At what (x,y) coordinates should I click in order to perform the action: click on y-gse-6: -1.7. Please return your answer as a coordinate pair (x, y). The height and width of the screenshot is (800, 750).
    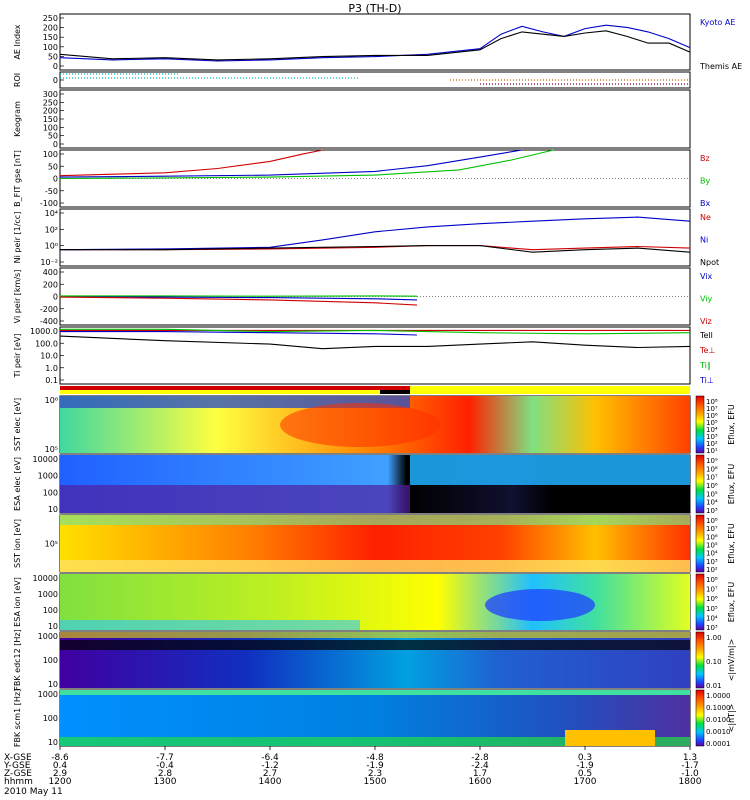
    Looking at the image, I should click on (690, 766).